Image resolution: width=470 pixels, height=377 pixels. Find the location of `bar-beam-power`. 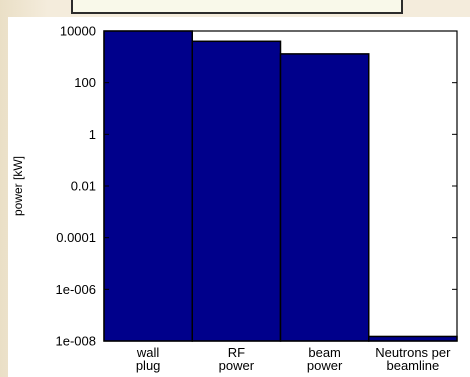

bar-beam-power is located at coordinates (324, 197).